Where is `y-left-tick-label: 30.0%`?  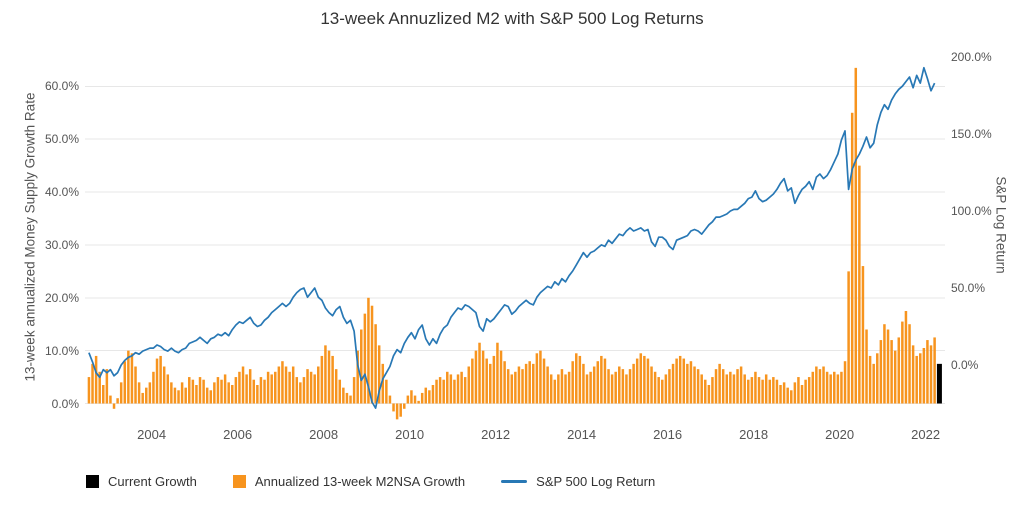
y-left-tick-label: 30.0% is located at coordinates (61, 244).